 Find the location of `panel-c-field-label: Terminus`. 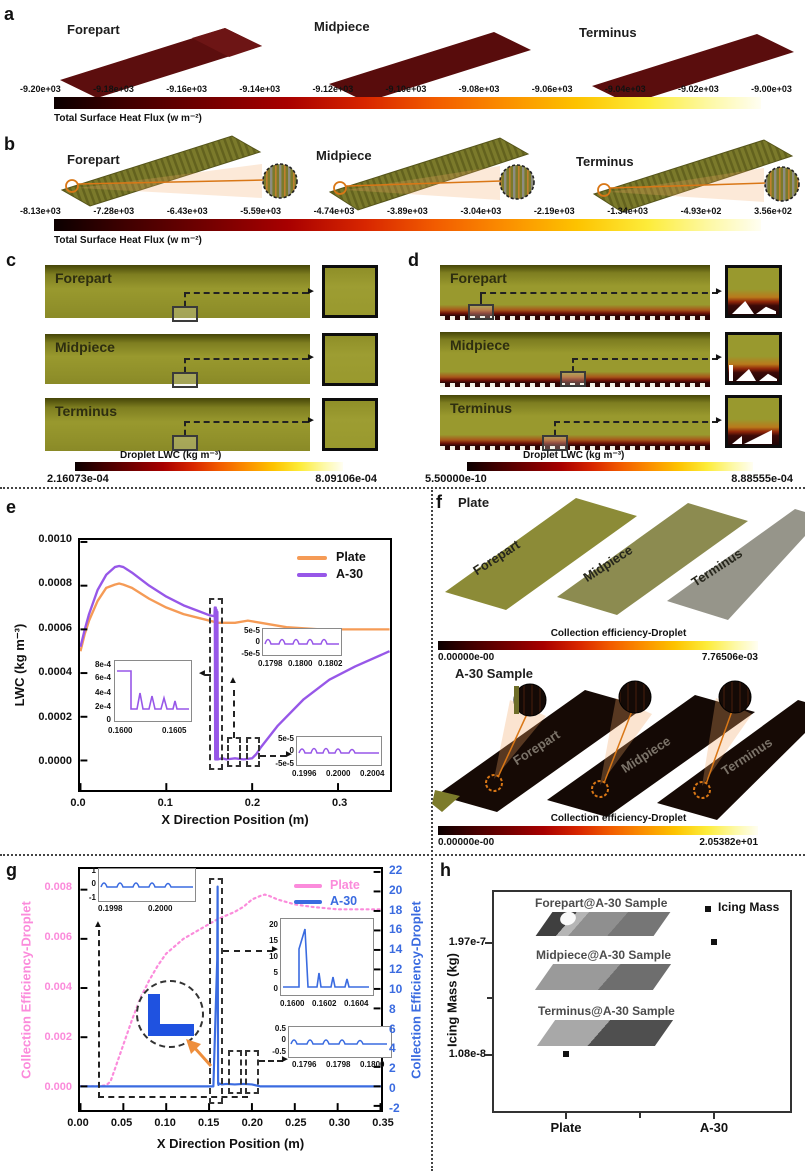

panel-c-field-label: Terminus is located at coordinates (86, 411).